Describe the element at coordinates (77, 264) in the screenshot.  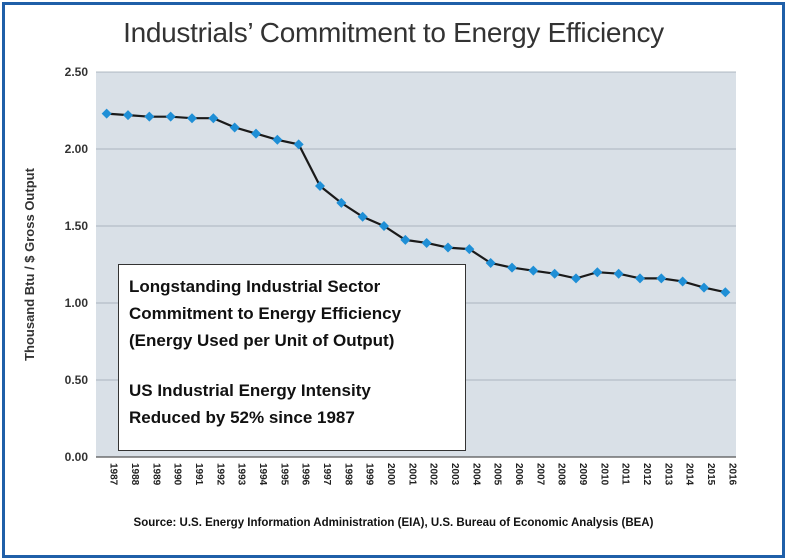
I see `y-axis-ticks: 0.00 0.50 1.00 1.50 2.00 2.50` at that location.